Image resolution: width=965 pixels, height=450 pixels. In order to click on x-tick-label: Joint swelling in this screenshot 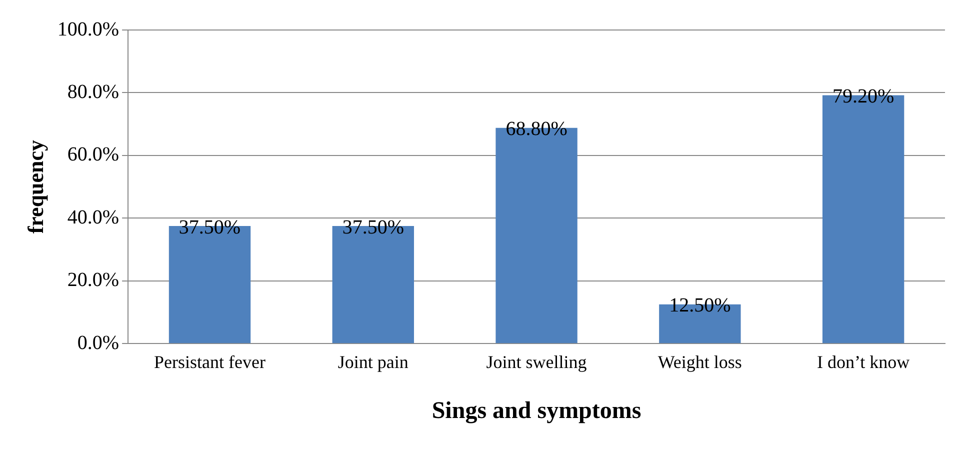, I will do `click(536, 362)`.